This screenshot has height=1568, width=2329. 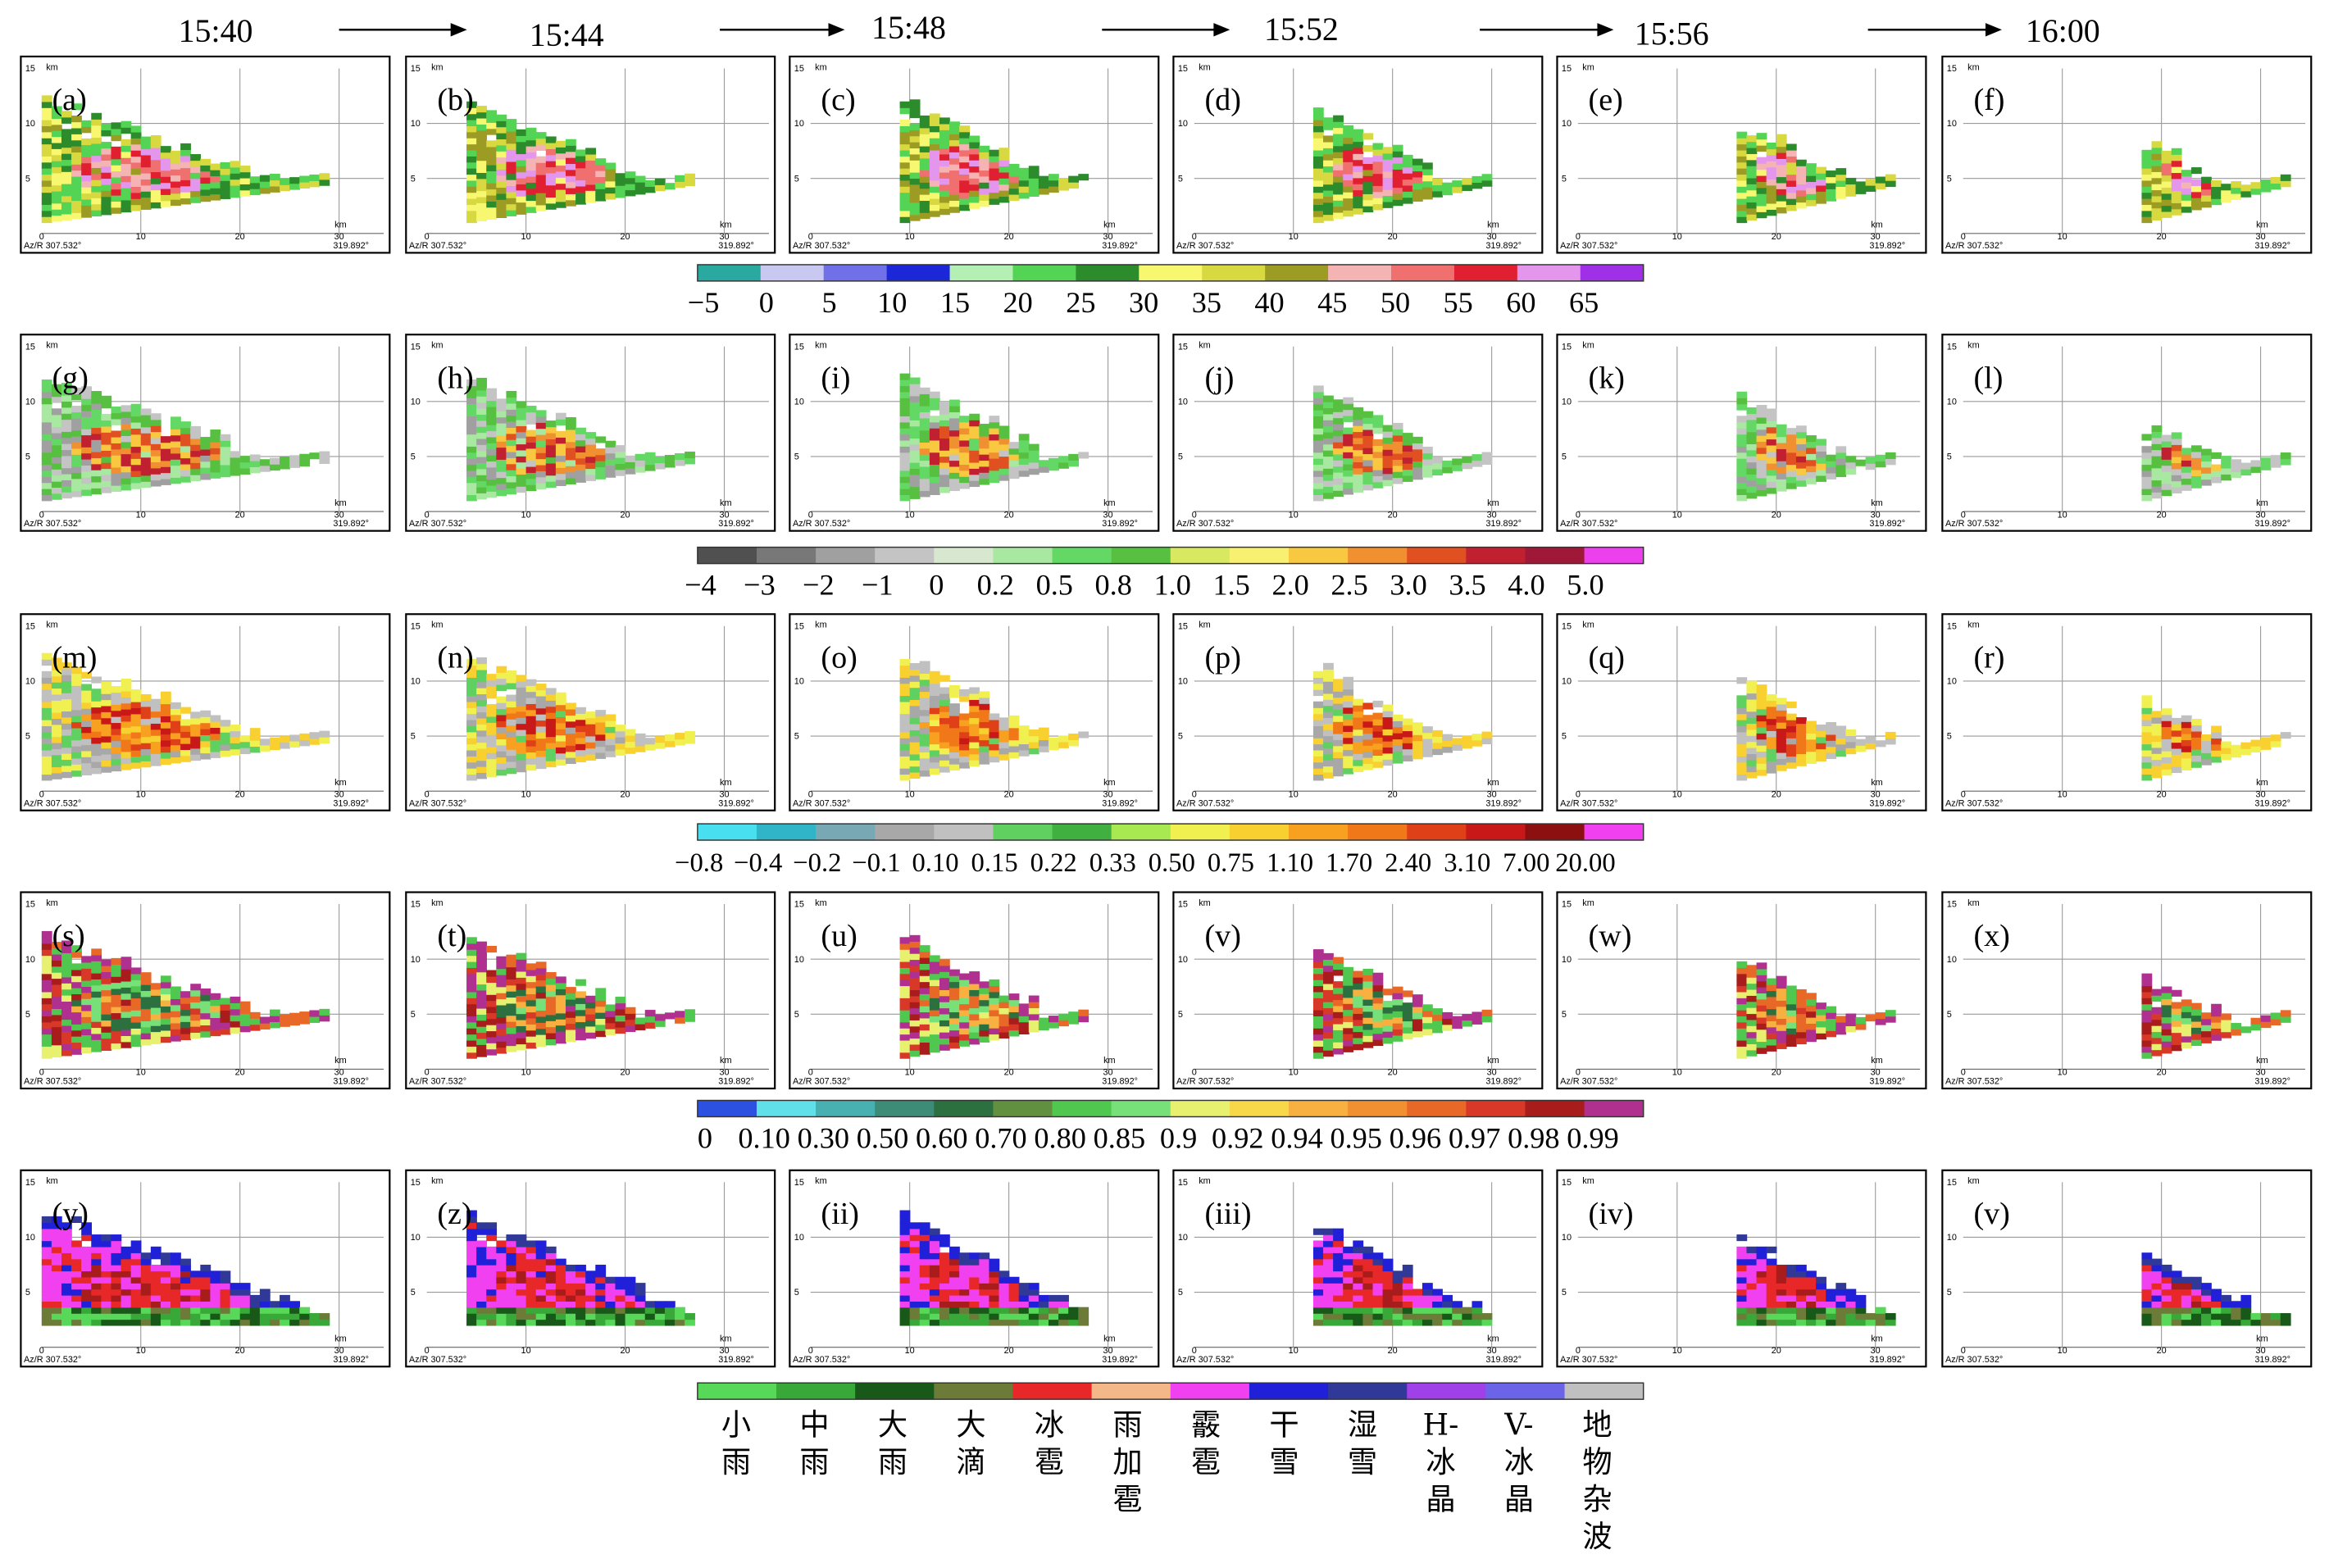 What do you see at coordinates (340, 503) in the screenshot?
I see `x-unit-label: km` at bounding box center [340, 503].